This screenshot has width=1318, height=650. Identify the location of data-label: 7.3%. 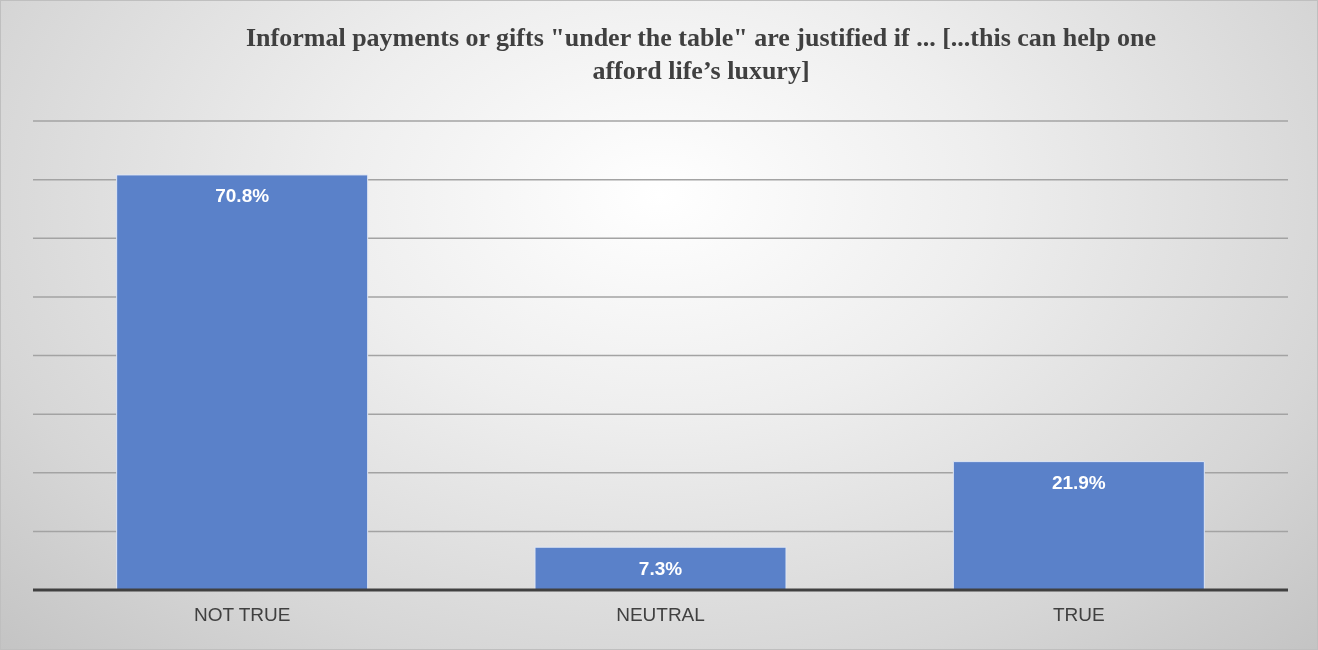
(660, 568).